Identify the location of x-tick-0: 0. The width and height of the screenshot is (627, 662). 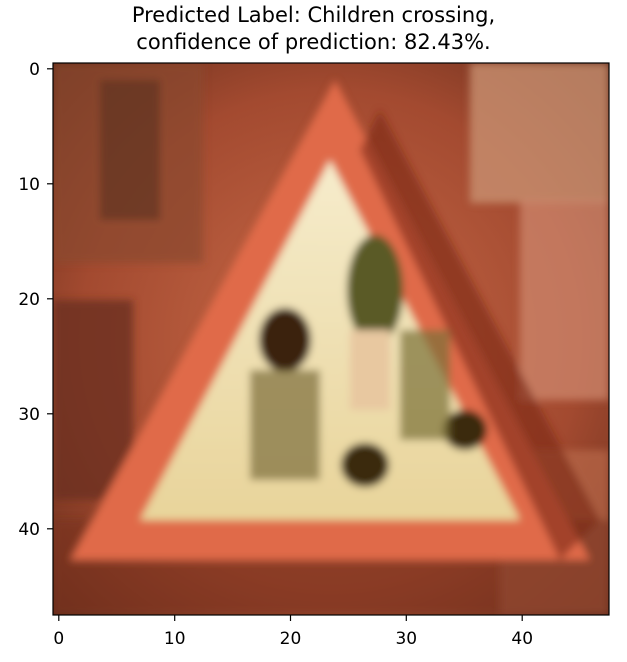
(58, 639).